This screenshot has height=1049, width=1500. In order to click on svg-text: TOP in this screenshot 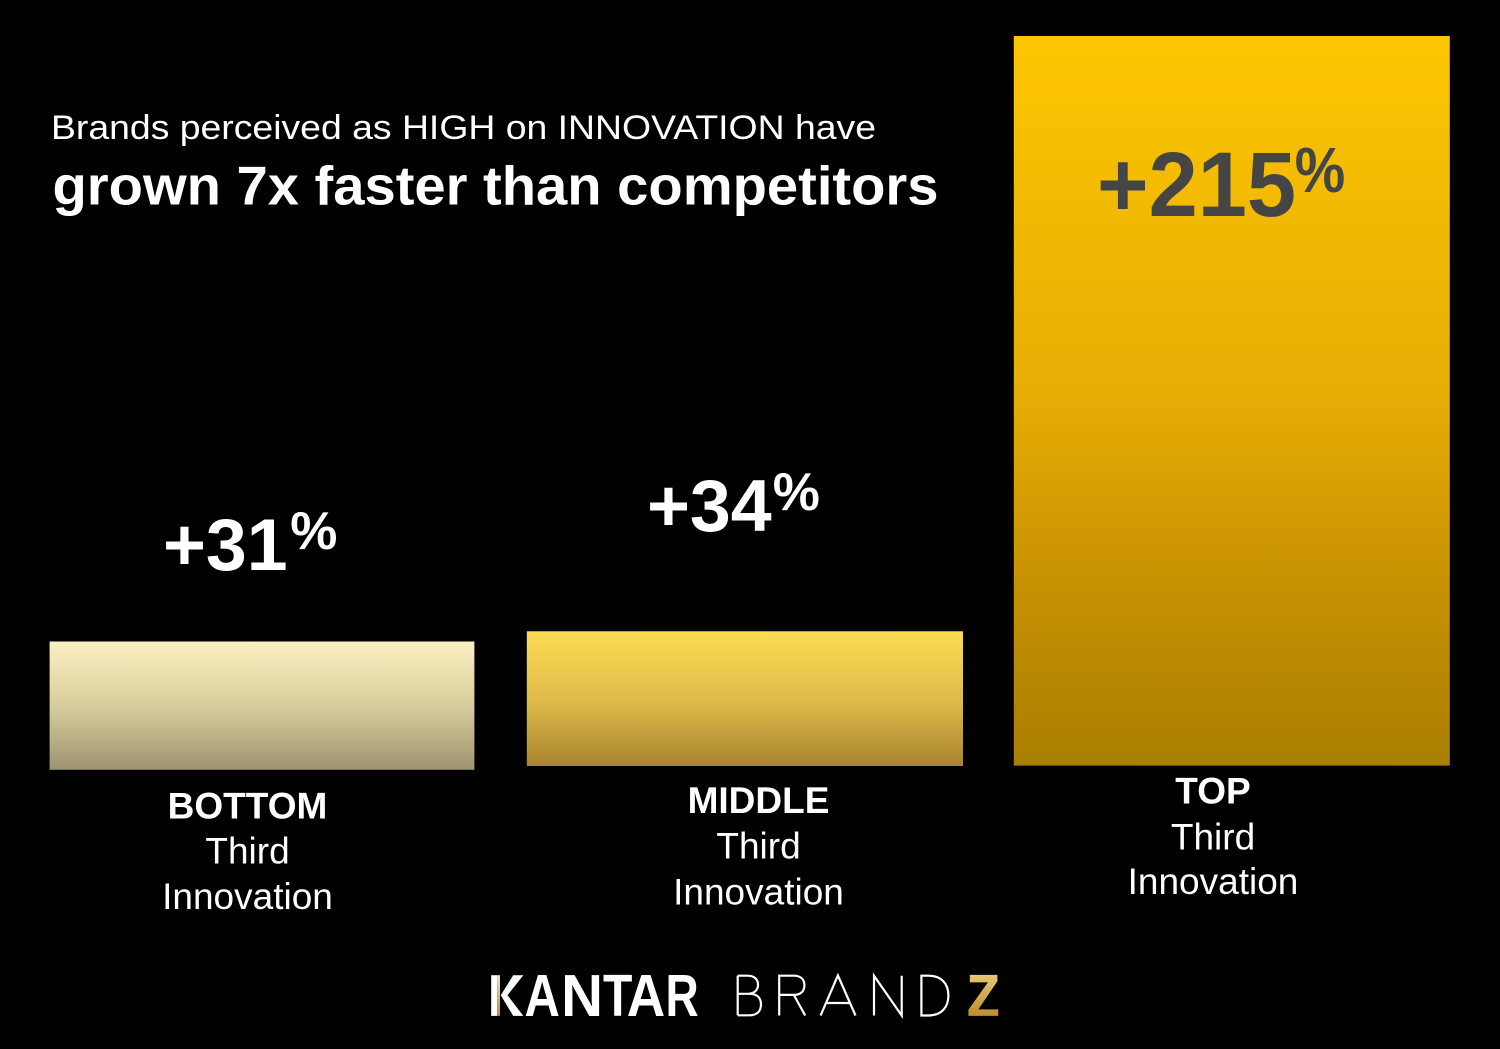, I will do `click(1212, 791)`.